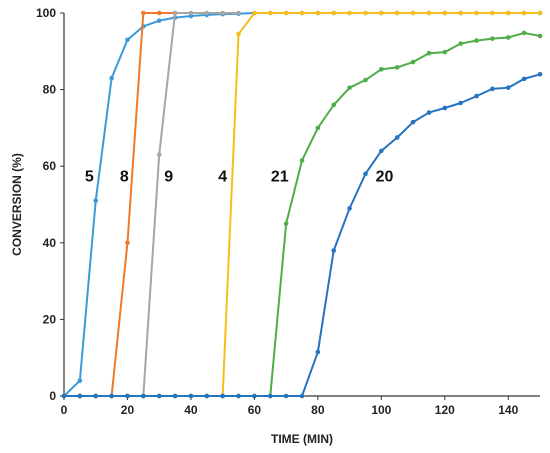  What do you see at coordinates (50, 243) in the screenshot?
I see `y-tick-label: 40` at bounding box center [50, 243].